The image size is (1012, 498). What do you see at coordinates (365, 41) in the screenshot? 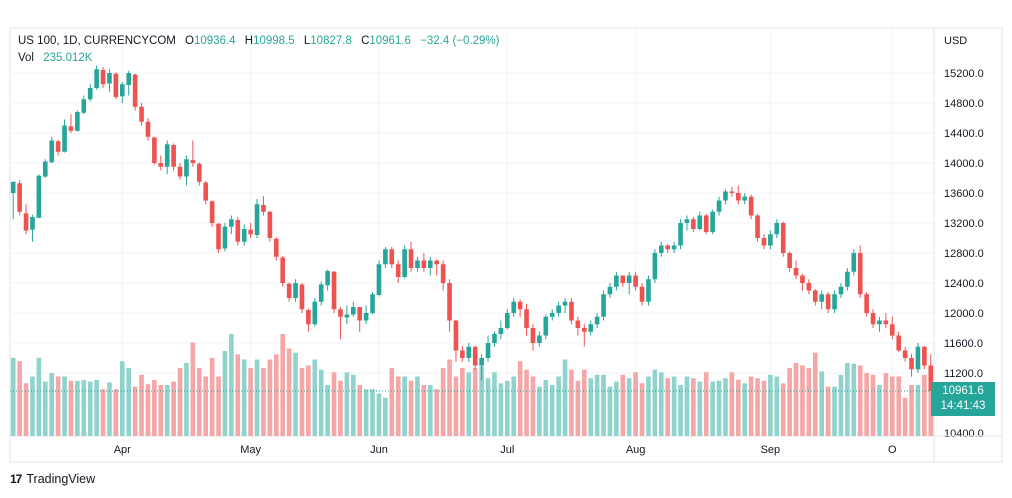
I see `close-label: C` at bounding box center [365, 41].